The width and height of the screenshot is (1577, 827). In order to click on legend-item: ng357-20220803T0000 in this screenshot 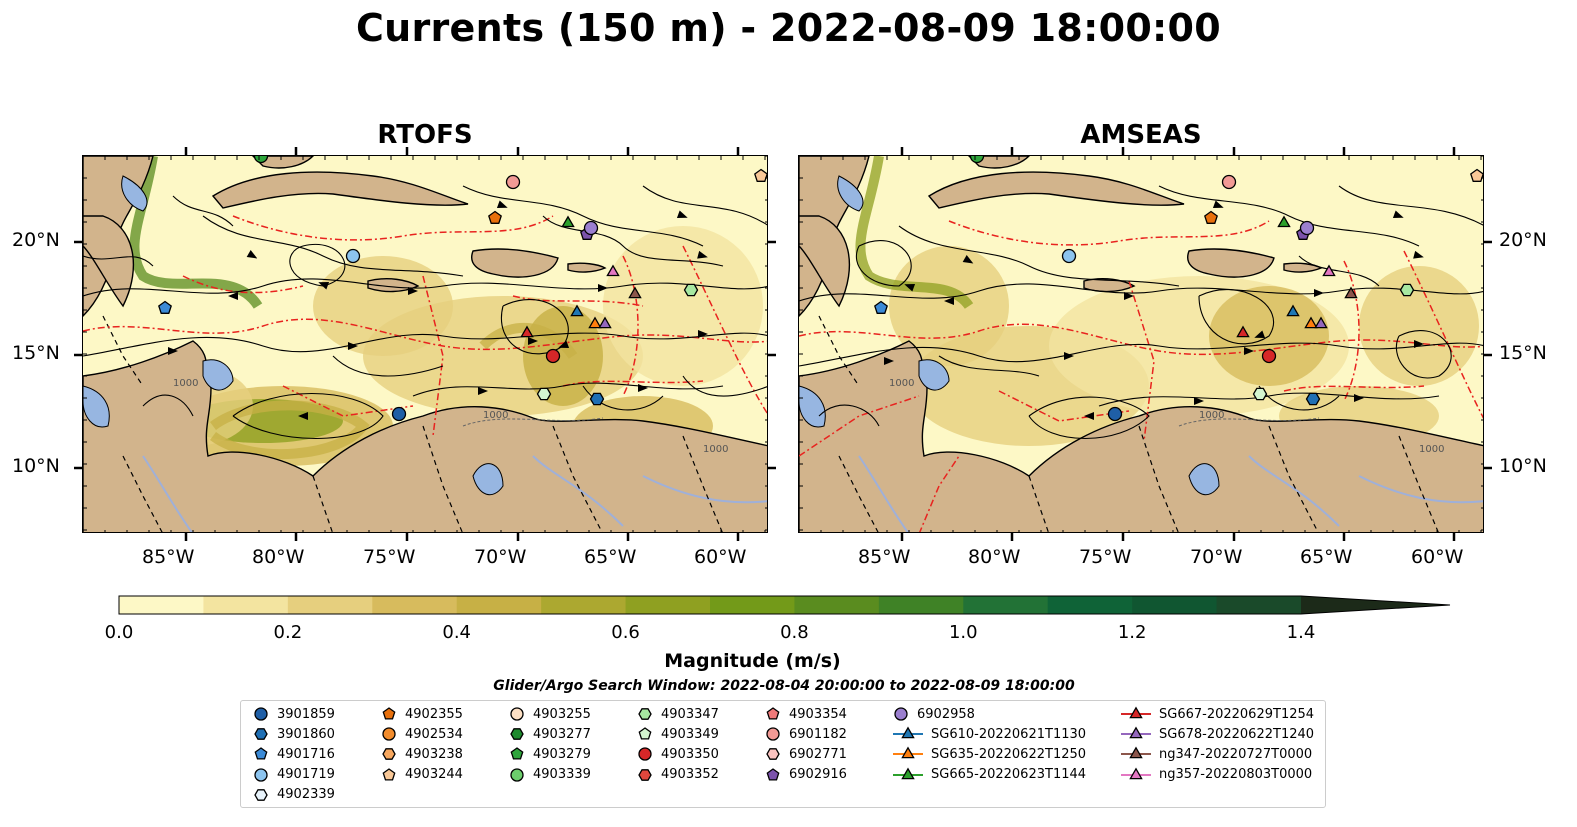, I will do `click(1216, 775)`.